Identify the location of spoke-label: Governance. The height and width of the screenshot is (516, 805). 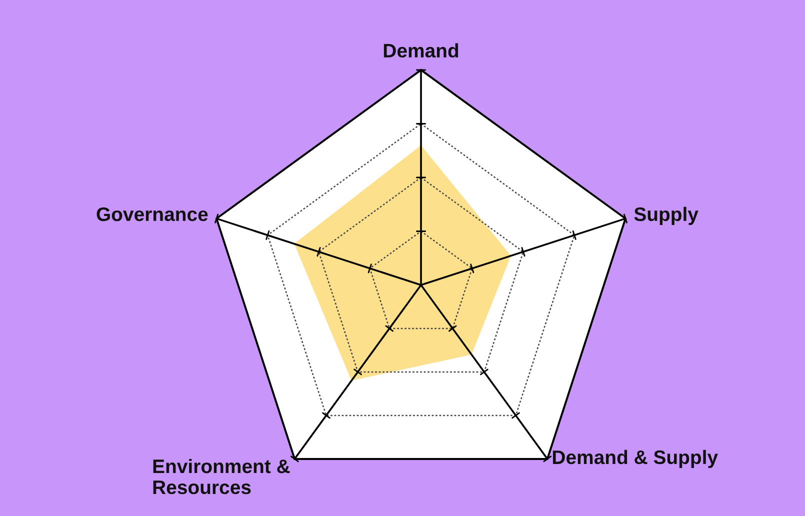
(152, 214).